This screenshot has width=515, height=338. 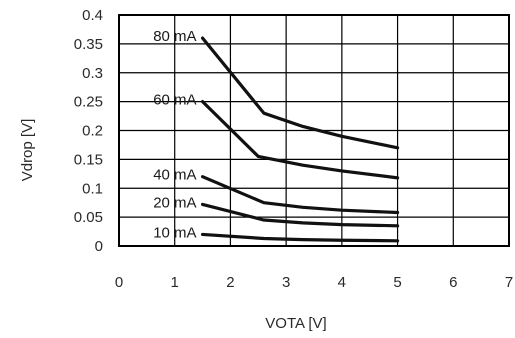 What do you see at coordinates (174, 36) in the screenshot?
I see `series-label: 80 mA` at bounding box center [174, 36].